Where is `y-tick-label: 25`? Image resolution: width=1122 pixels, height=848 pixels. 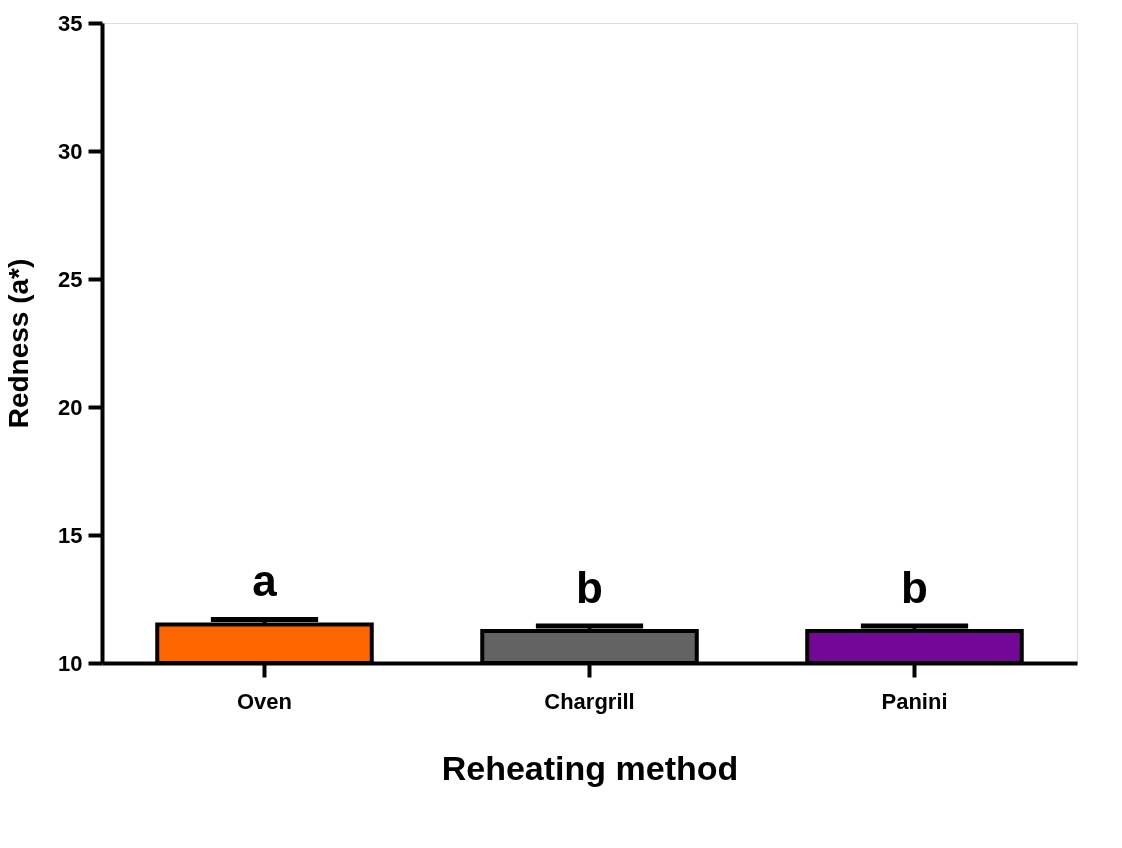
y-tick-label: 25 is located at coordinates (70, 279).